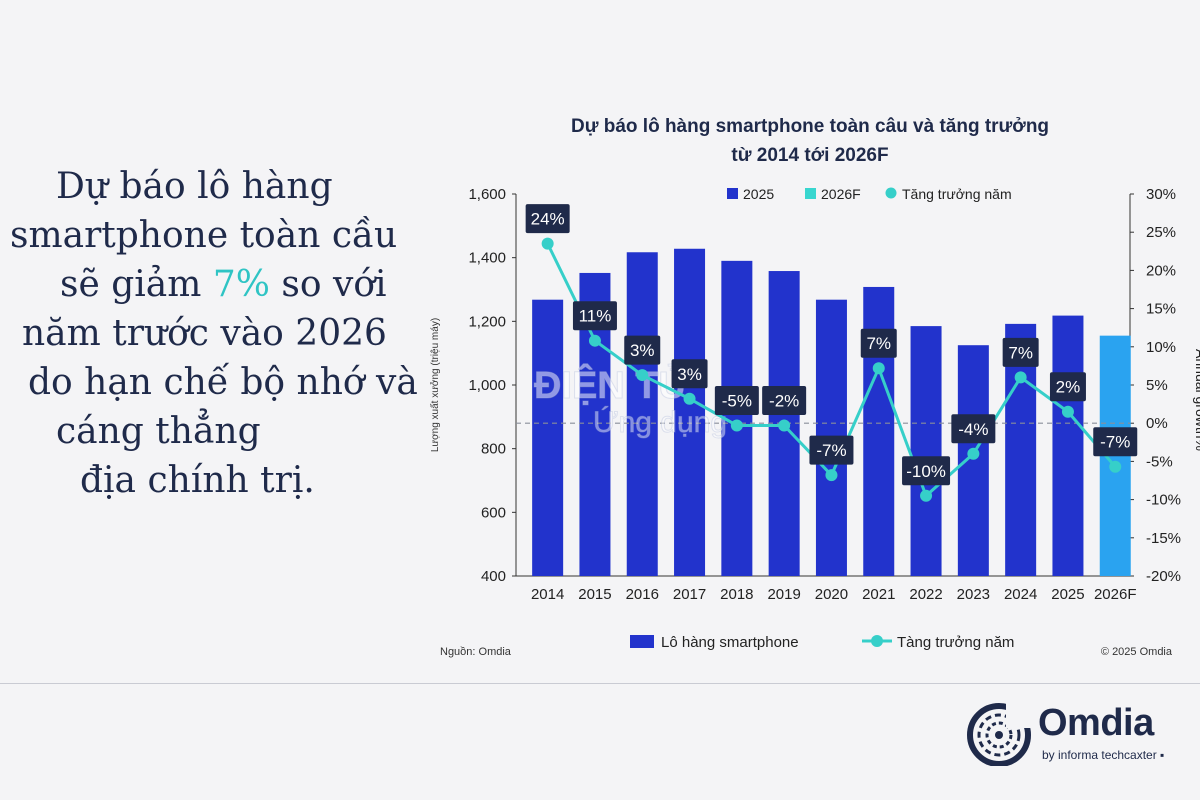 This screenshot has width=1200, height=800. What do you see at coordinates (841, 194) in the screenshot?
I see `legend-label-2026f: 2026F` at bounding box center [841, 194].